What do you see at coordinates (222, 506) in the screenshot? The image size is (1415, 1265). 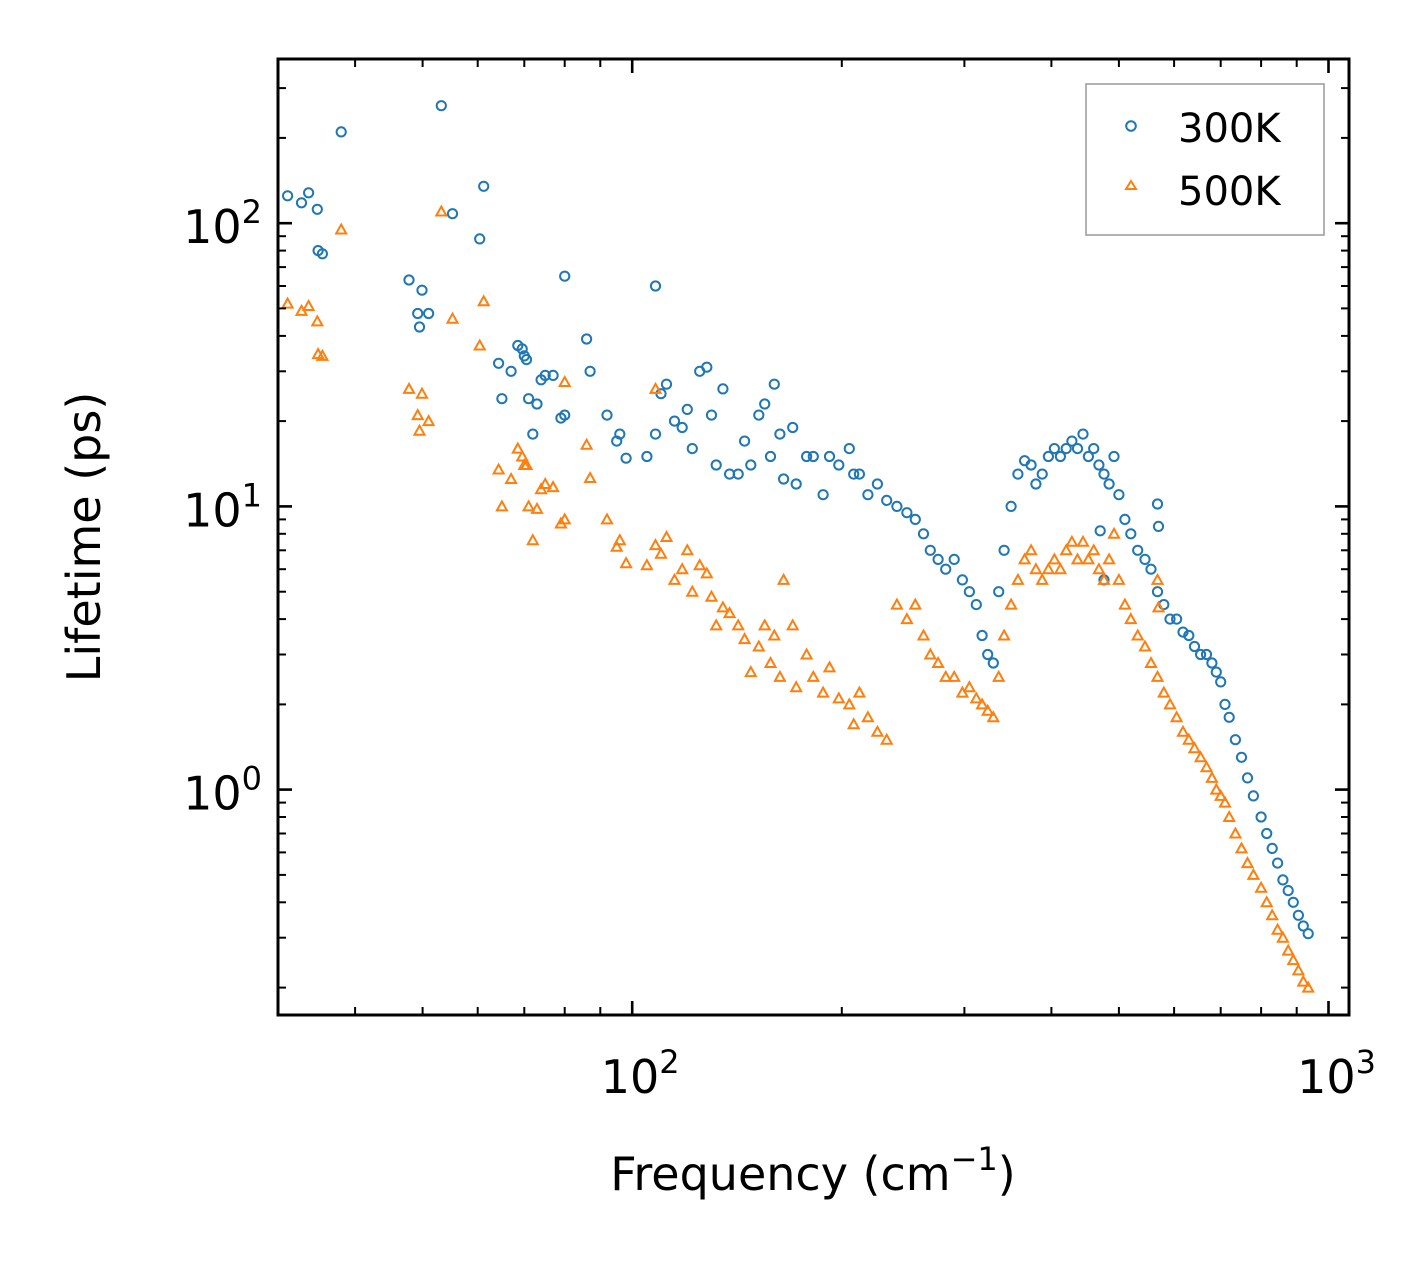 I see `y-tick-label-1: 10¹` at bounding box center [222, 506].